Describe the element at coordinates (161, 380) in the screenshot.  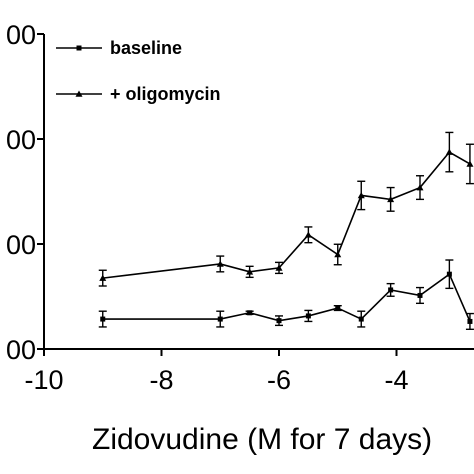
I see `x-tick-label: -8` at that location.